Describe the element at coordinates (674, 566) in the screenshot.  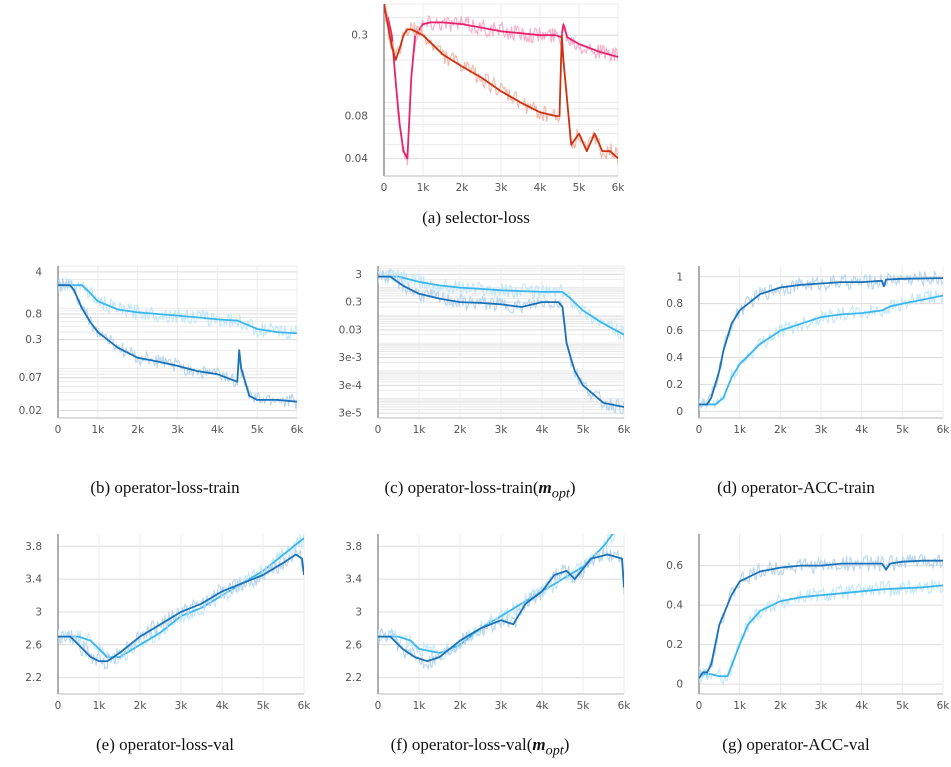
I see `y-tick-label: 0.6` at that location.